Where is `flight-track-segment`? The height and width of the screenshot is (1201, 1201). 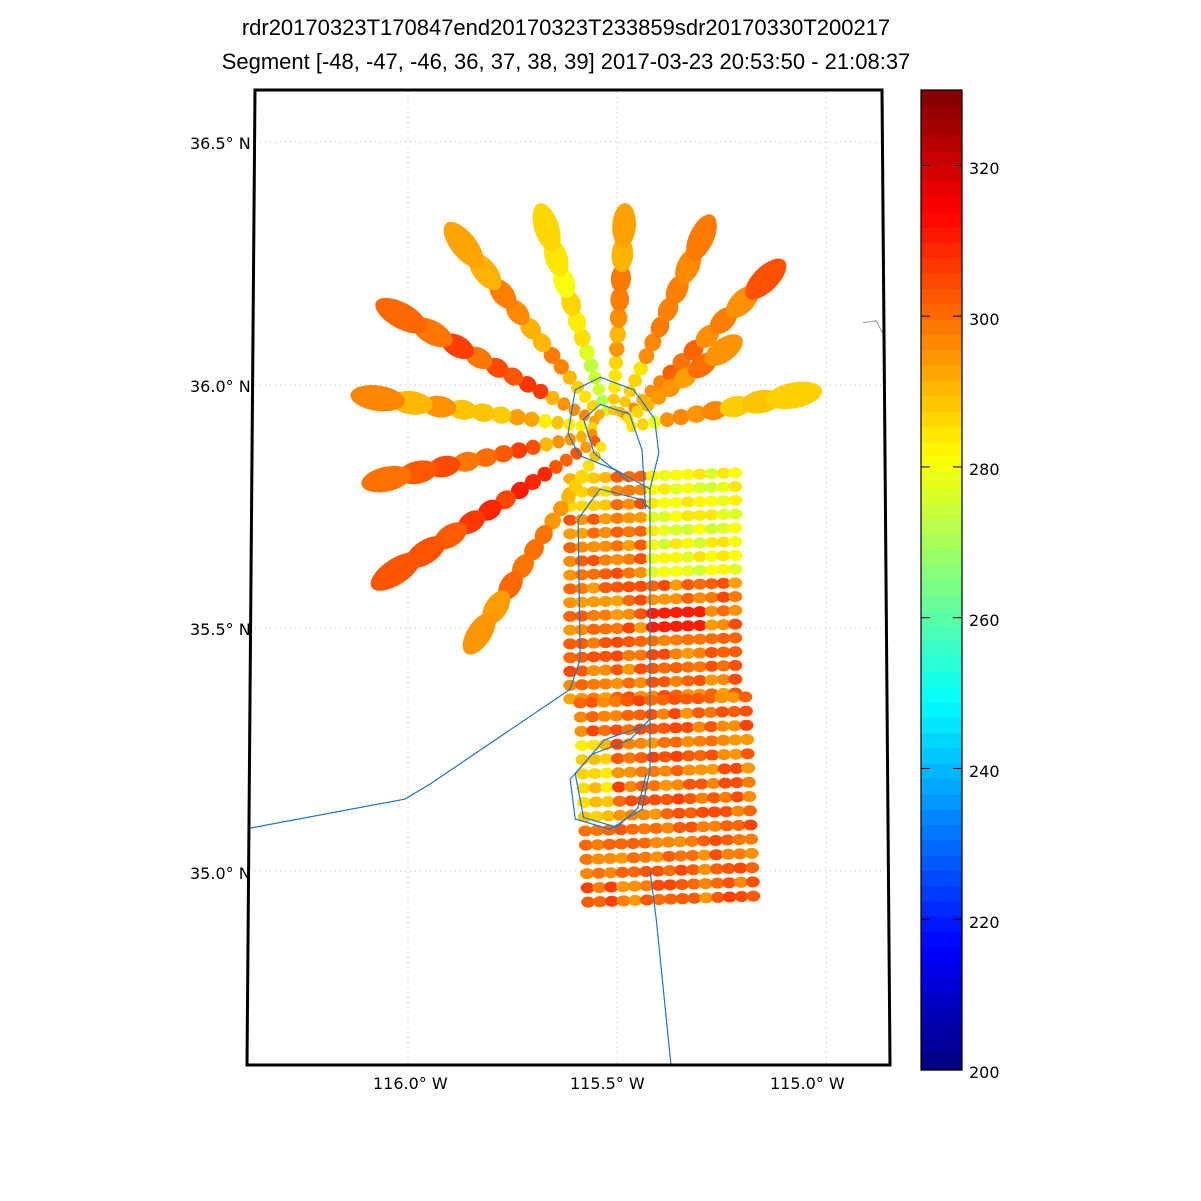
flight-track-segment is located at coordinates (614, 456).